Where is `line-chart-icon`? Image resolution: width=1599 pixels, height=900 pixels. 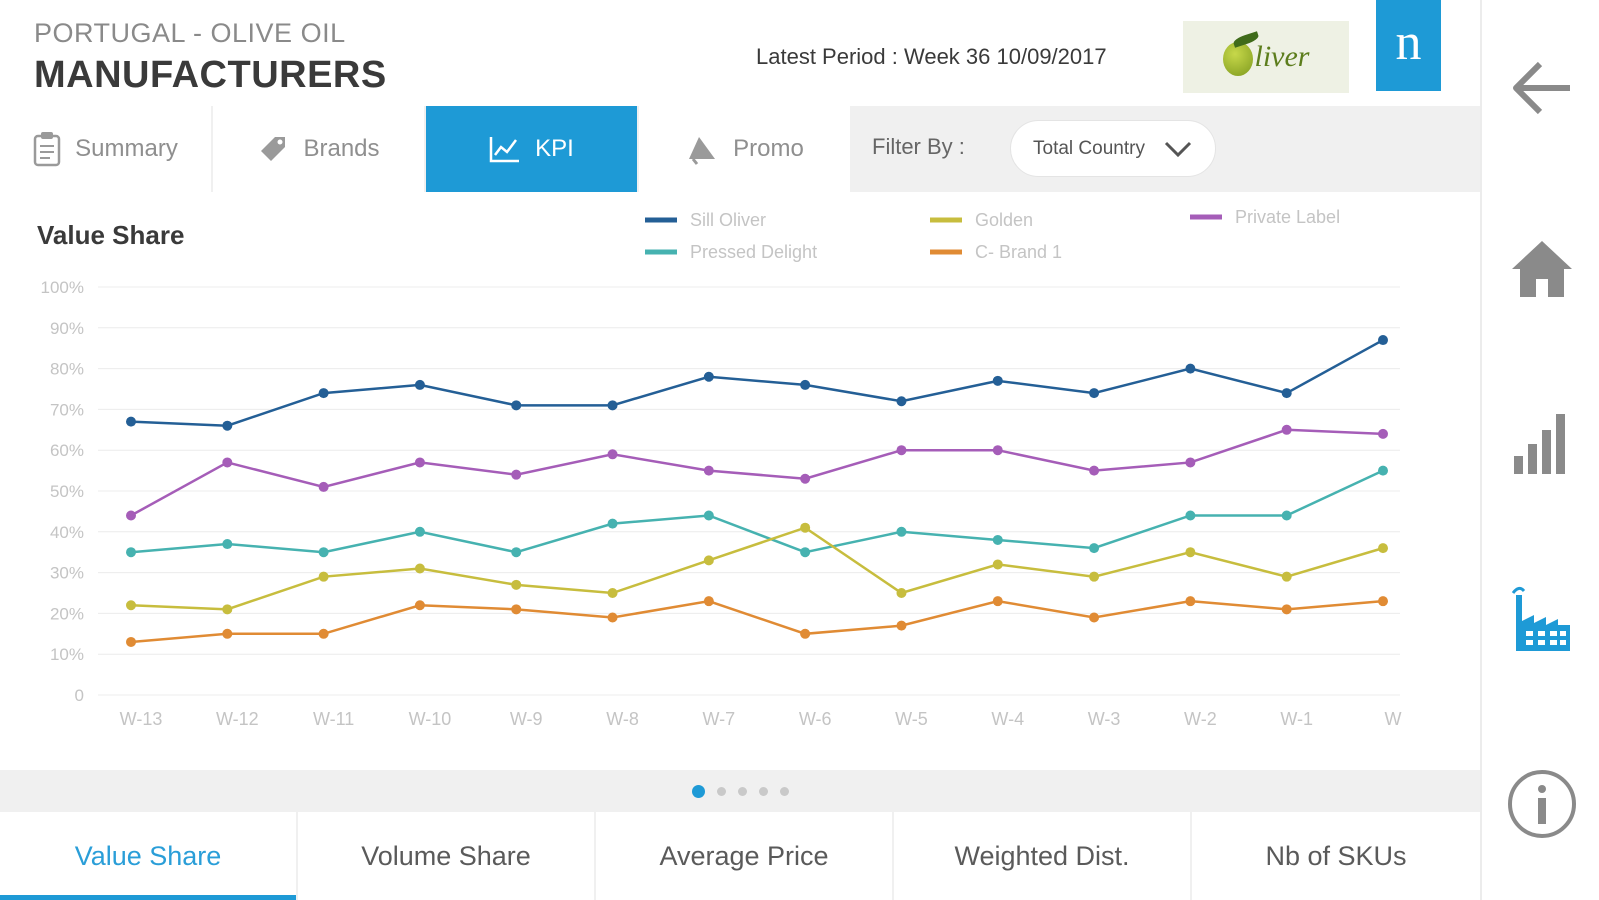 line-chart-icon is located at coordinates (504, 150).